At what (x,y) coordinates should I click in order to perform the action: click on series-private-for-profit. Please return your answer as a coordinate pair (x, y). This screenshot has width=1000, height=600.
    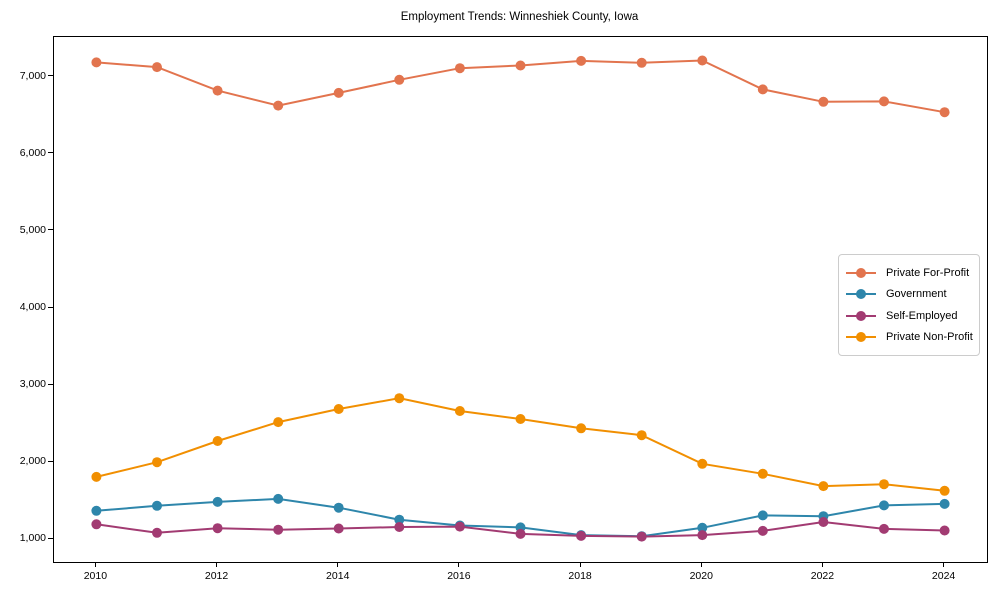
    Looking at the image, I should click on (520, 86).